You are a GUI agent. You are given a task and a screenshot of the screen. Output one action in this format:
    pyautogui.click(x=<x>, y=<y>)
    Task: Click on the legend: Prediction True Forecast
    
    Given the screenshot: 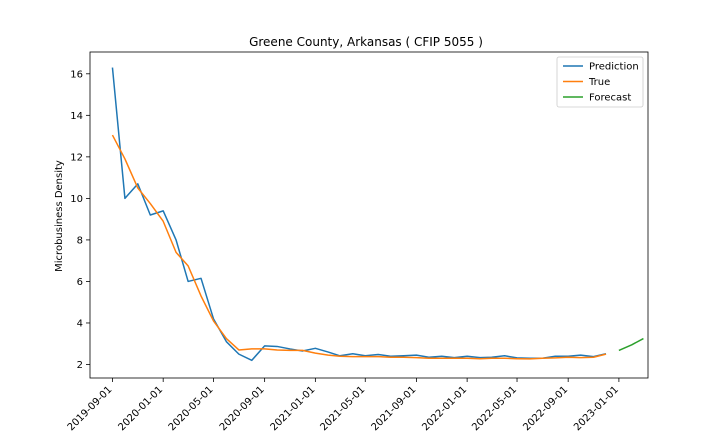 What is the action you would take?
    pyautogui.click(x=600, y=82)
    